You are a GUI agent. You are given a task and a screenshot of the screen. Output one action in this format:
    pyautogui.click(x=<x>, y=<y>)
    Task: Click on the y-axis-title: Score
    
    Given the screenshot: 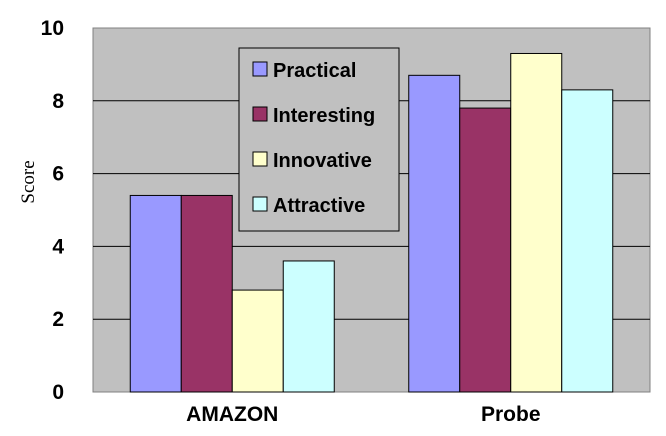 What is the action you would take?
    pyautogui.click(x=28, y=181)
    